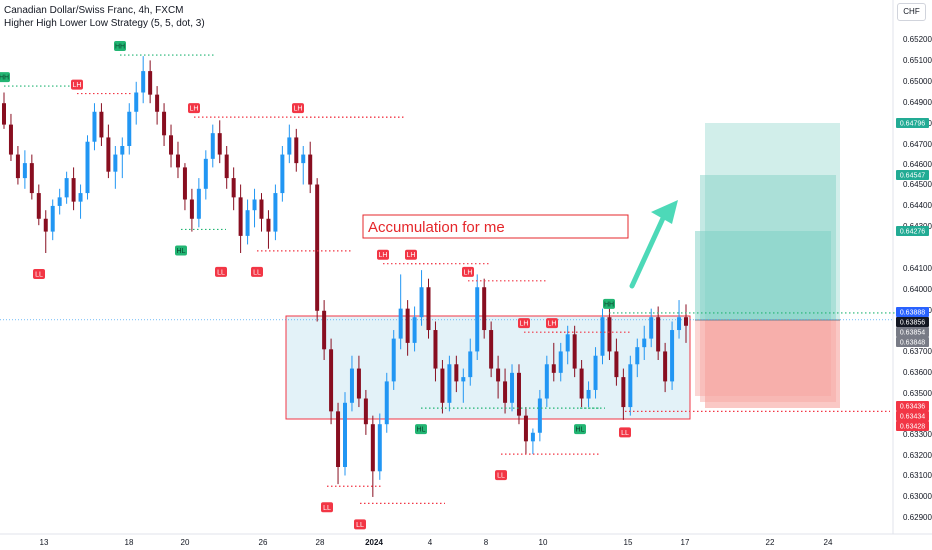 This screenshot has width=932, height=550. I want to click on price-tag: 0.63848, so click(912, 342).